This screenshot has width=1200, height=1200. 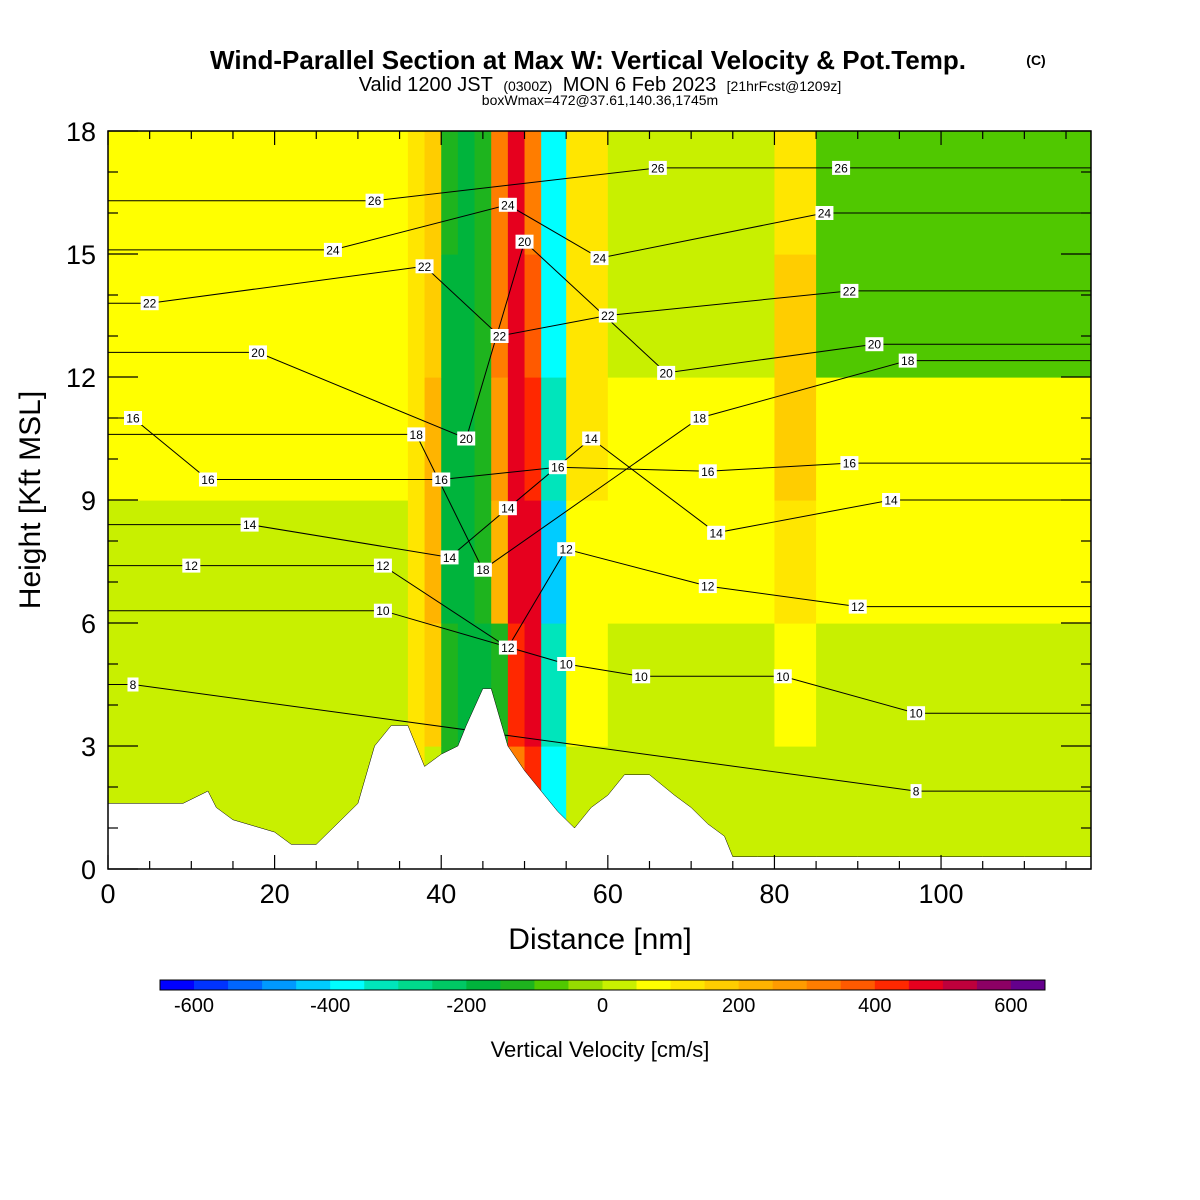 What do you see at coordinates (81, 132) in the screenshot?
I see `y-tick-label: 18` at bounding box center [81, 132].